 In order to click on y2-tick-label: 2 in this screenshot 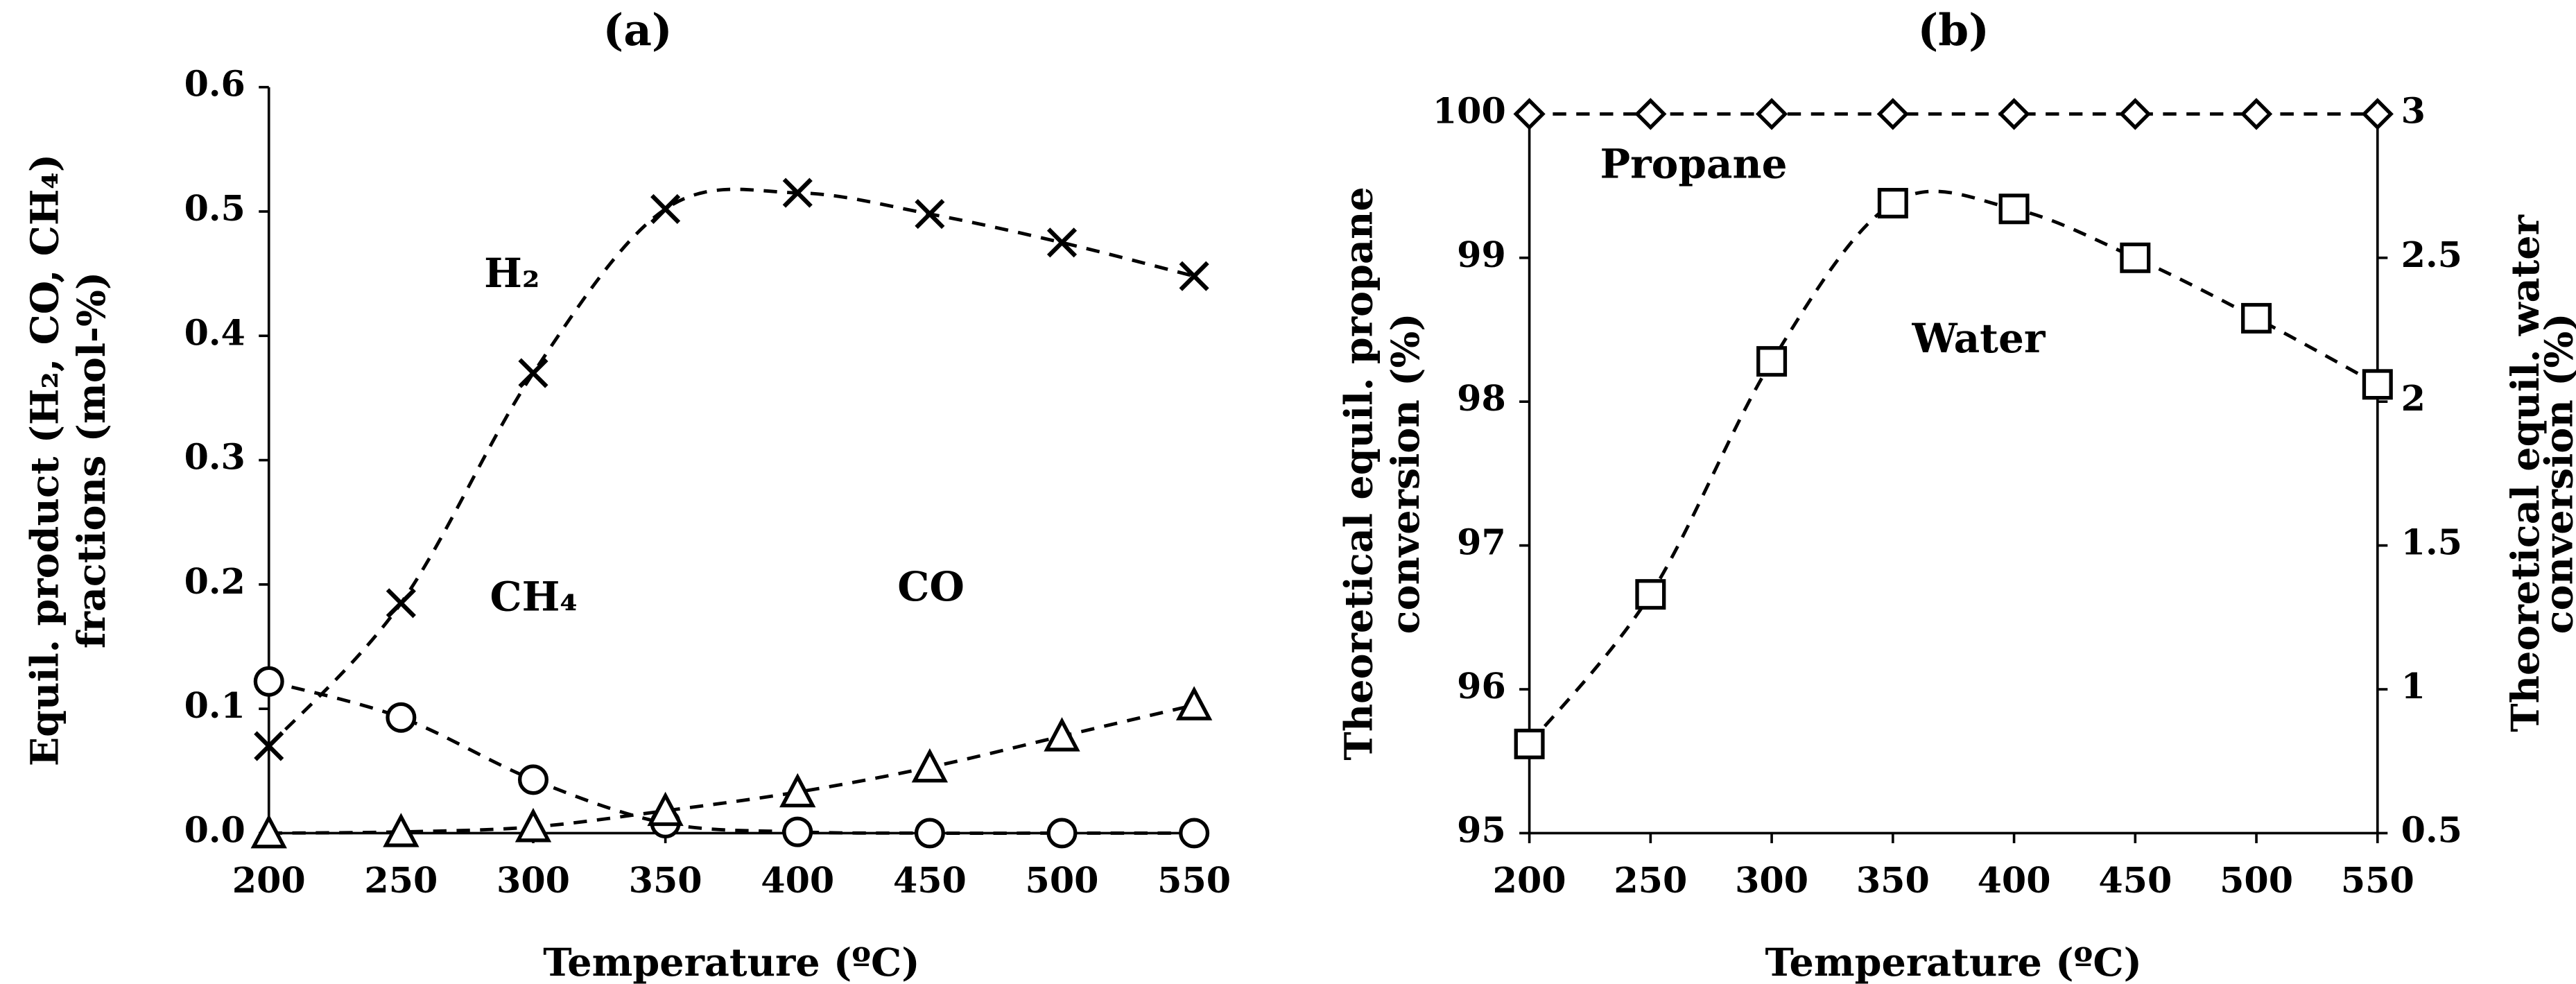, I will do `click(2413, 398)`.